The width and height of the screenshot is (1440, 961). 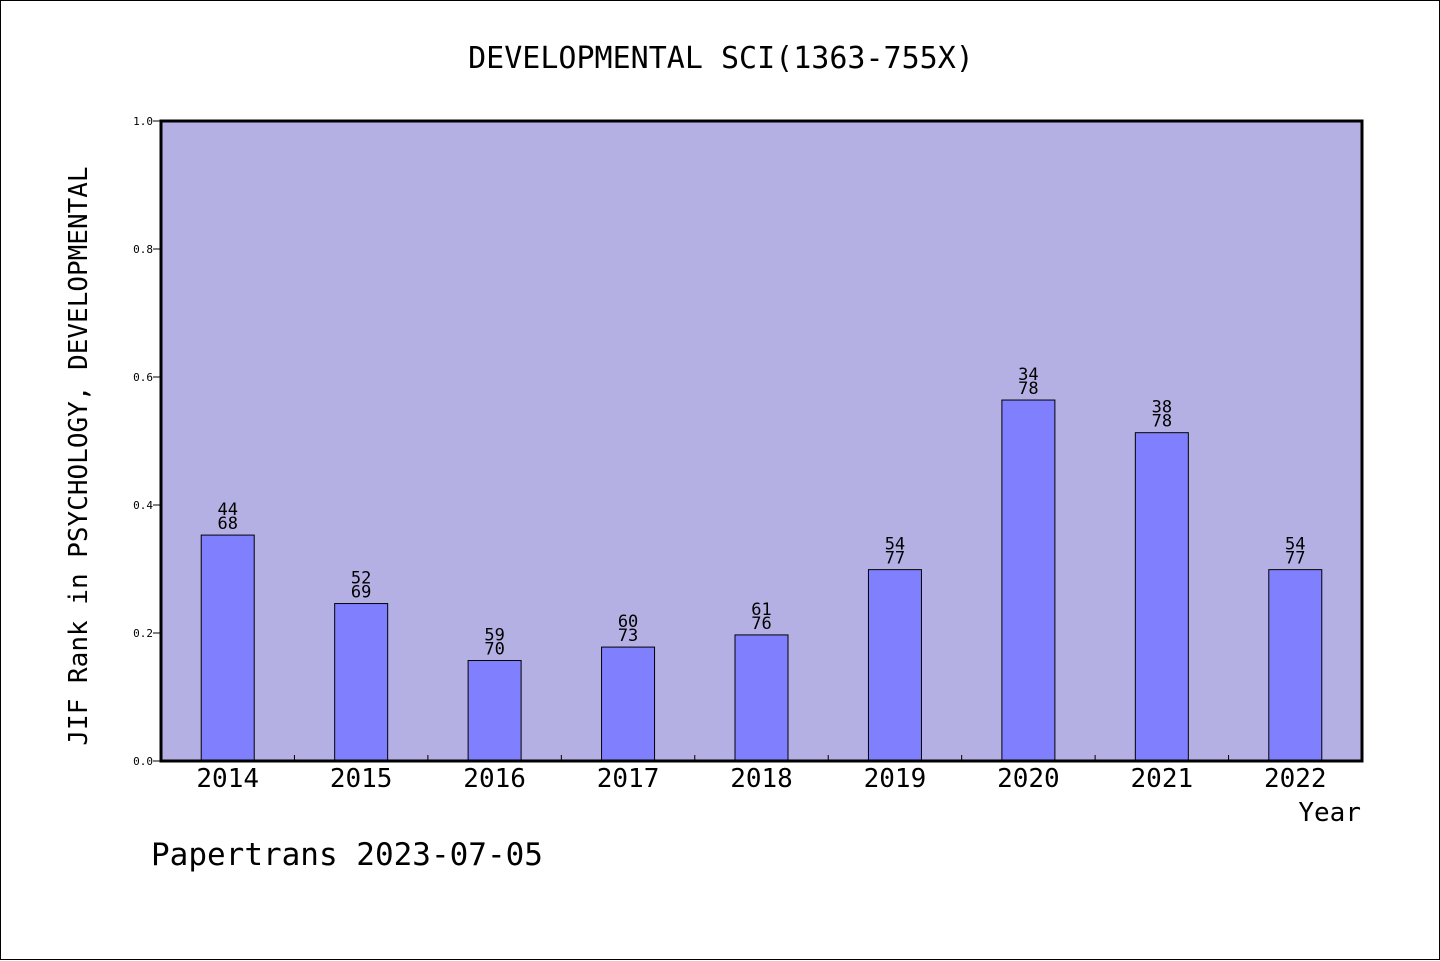 What do you see at coordinates (143, 377) in the screenshot?
I see `y-tick-label: 0.6` at bounding box center [143, 377].